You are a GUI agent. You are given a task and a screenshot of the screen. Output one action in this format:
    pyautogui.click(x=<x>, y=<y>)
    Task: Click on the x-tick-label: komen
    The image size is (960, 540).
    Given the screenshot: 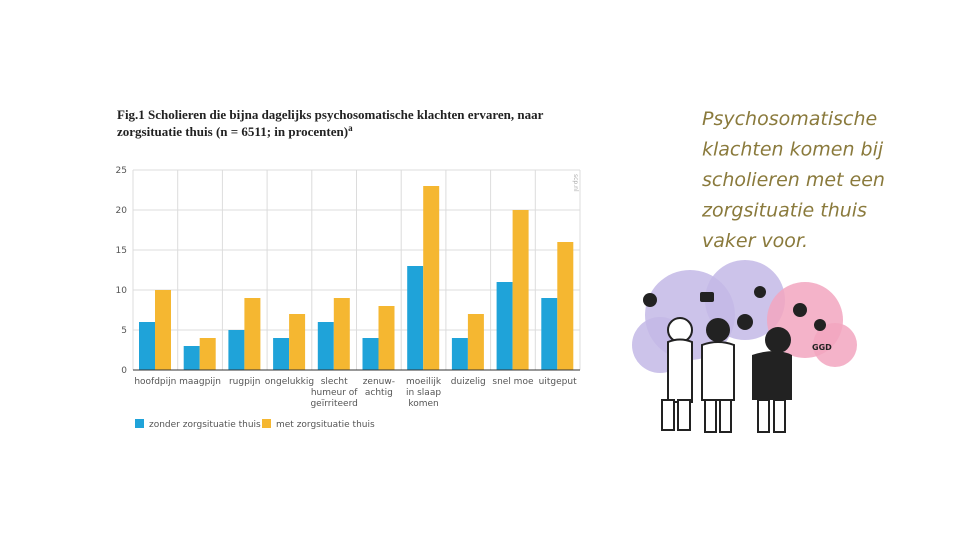 What is the action you would take?
    pyautogui.click(x=423, y=404)
    